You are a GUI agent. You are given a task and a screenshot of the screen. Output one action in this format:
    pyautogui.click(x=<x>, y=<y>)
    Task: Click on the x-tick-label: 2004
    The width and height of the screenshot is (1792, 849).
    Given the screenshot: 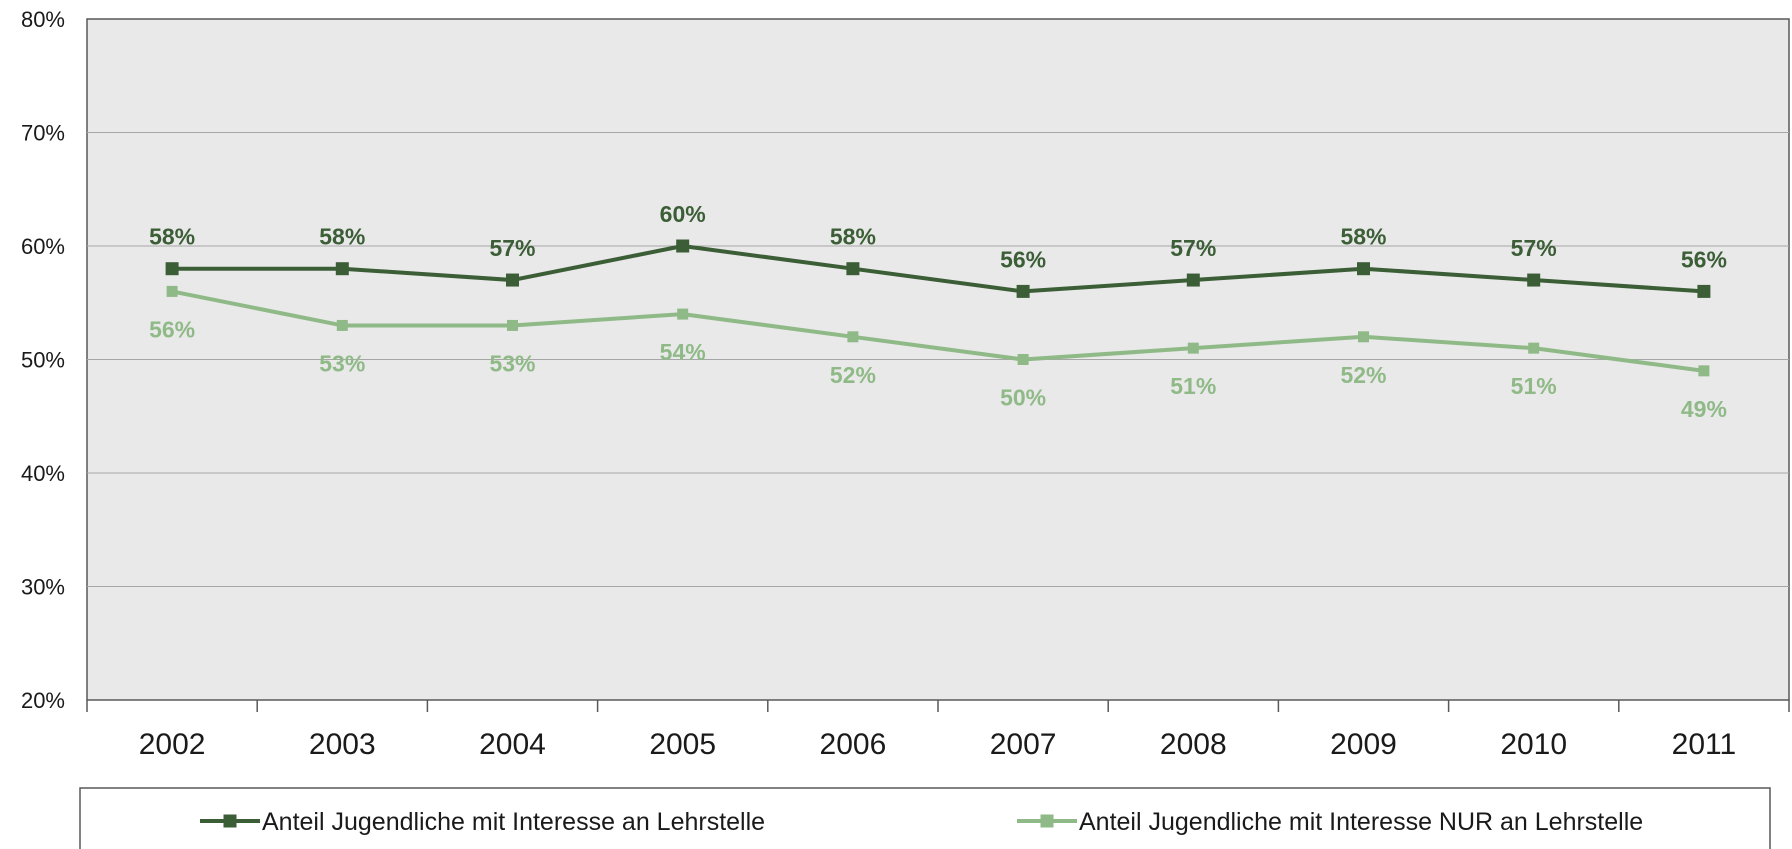 What is the action you would take?
    pyautogui.click(x=512, y=744)
    